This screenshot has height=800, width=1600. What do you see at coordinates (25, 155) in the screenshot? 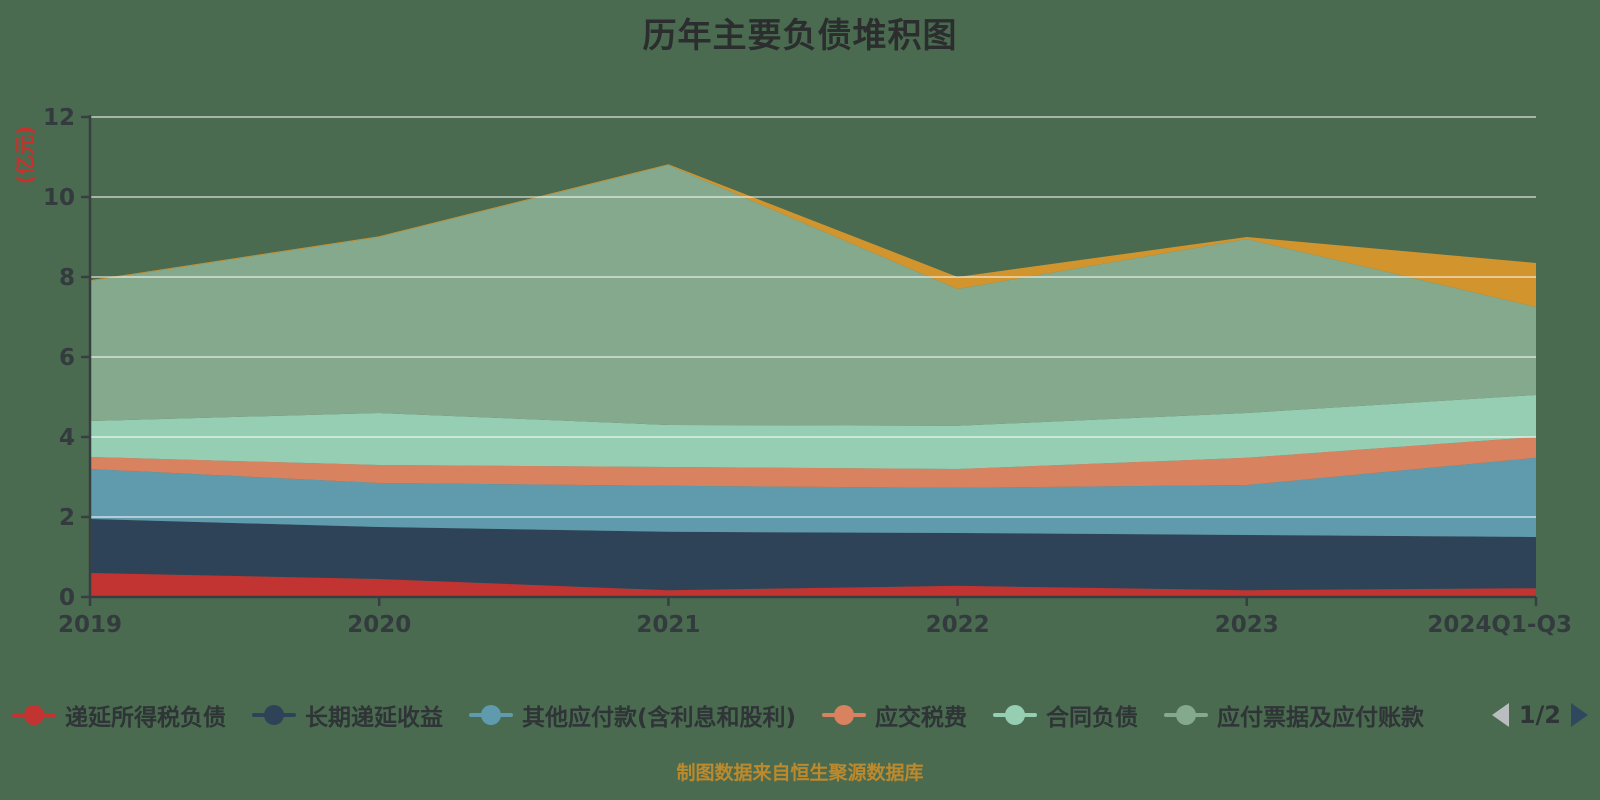
I see `y-axis-title: (亿元)` at bounding box center [25, 155].